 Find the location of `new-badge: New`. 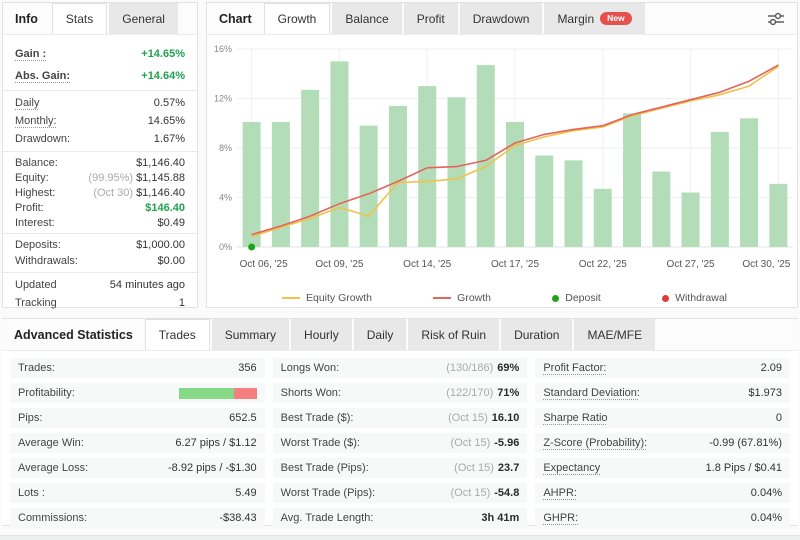

new-badge: New is located at coordinates (616, 18).